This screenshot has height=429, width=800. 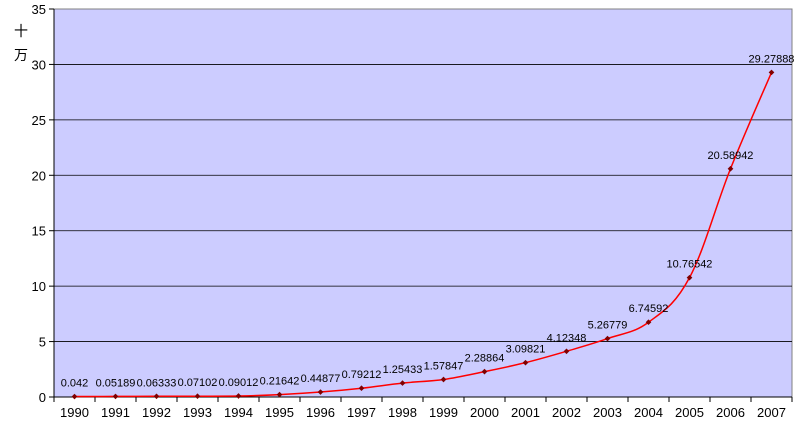 What do you see at coordinates (198, 383) in the screenshot?
I see `data-label: 0.07102` at bounding box center [198, 383].